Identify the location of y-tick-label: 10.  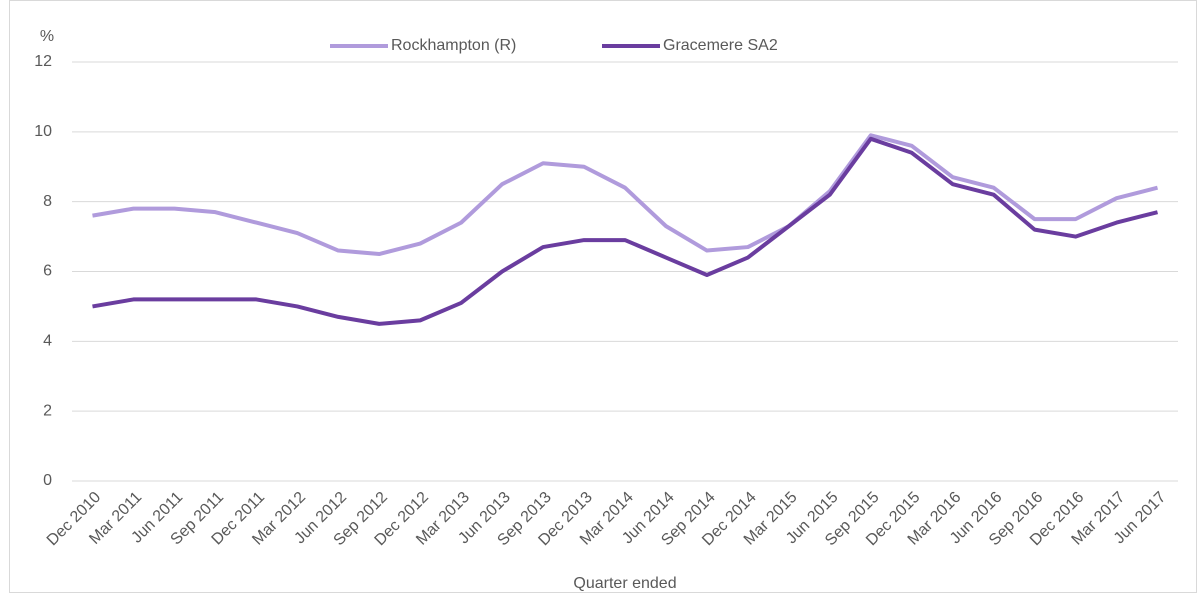
(43, 131).